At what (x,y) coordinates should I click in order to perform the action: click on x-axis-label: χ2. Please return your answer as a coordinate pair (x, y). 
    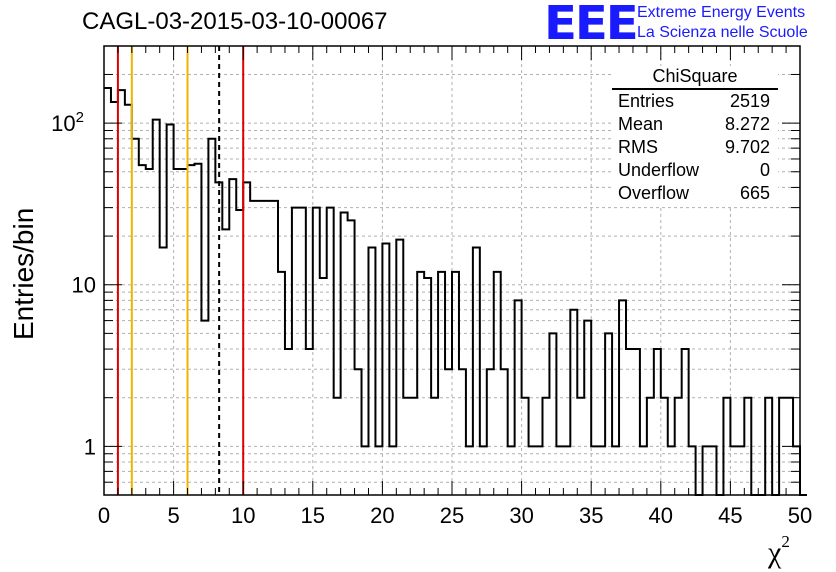
    Looking at the image, I should click on (779, 551).